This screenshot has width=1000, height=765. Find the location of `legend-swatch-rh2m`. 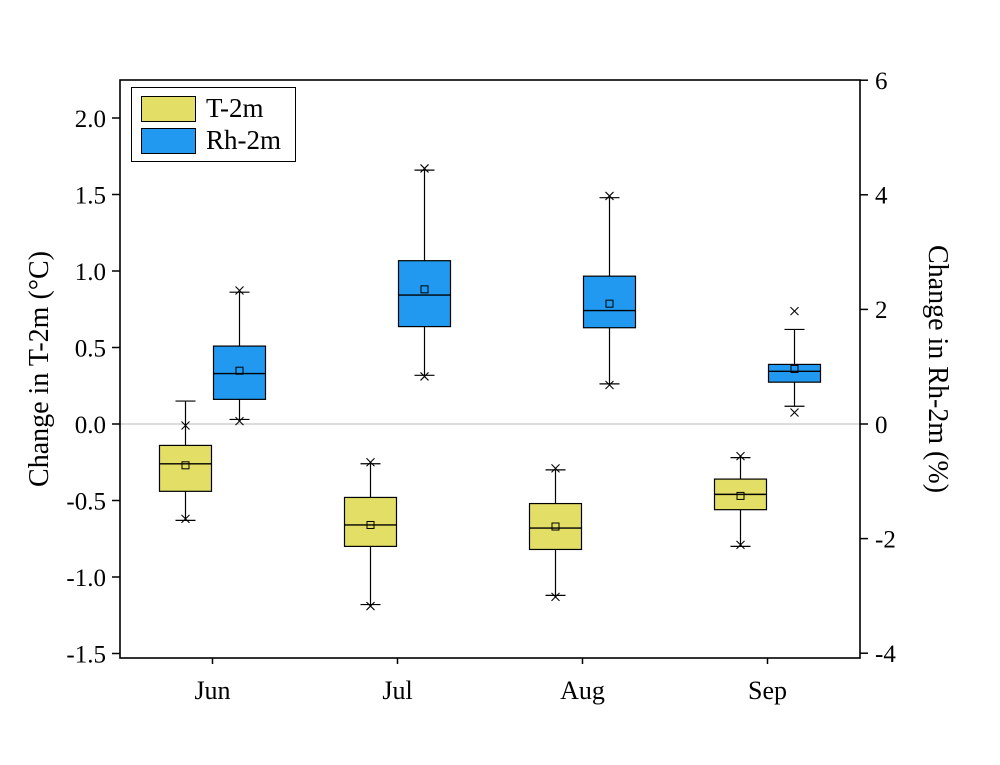

legend-swatch-rh2m is located at coordinates (168, 140).